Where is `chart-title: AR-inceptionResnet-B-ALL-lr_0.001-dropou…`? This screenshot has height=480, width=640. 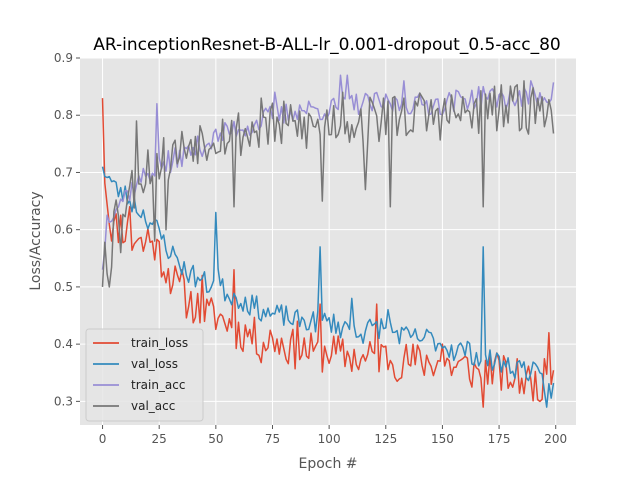
chart-title: AR-inceptionResnet-B-ALL-lr_0.001-dropou… is located at coordinates (327, 45).